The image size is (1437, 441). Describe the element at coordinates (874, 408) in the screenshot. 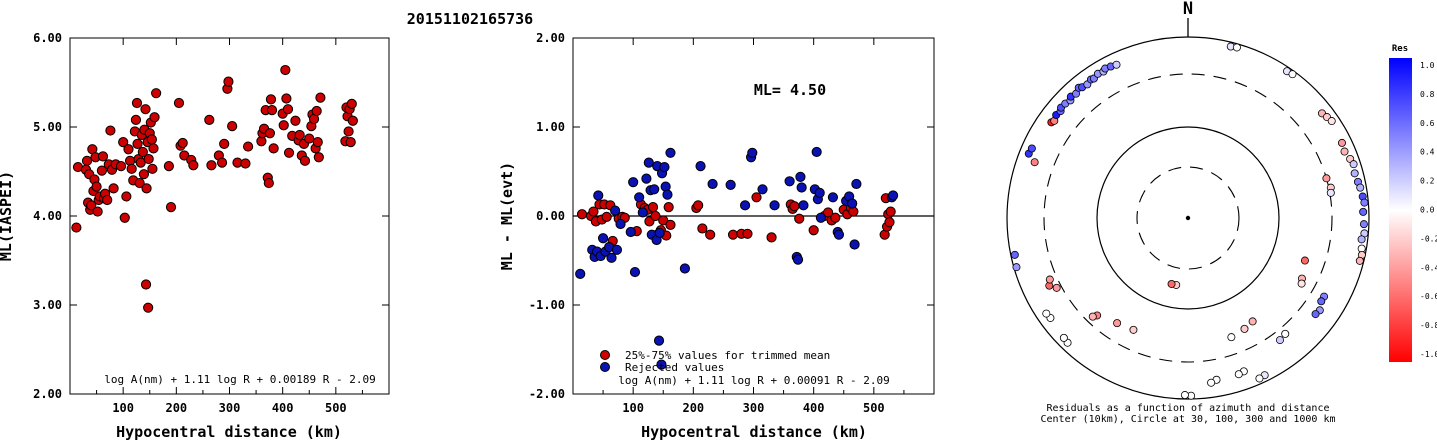

I see `residual-xtick-label: 500` at that location.